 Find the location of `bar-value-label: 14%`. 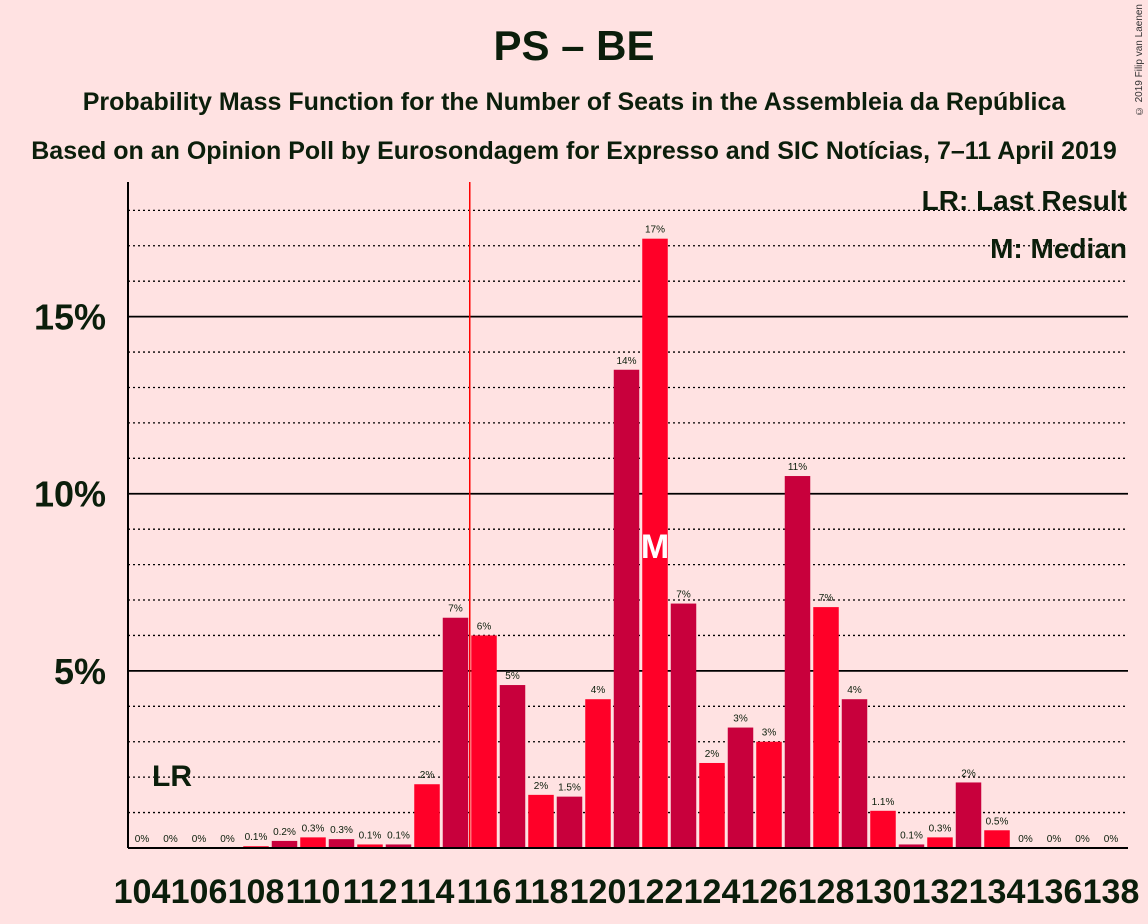

bar-value-label: 14% is located at coordinates (626, 361).